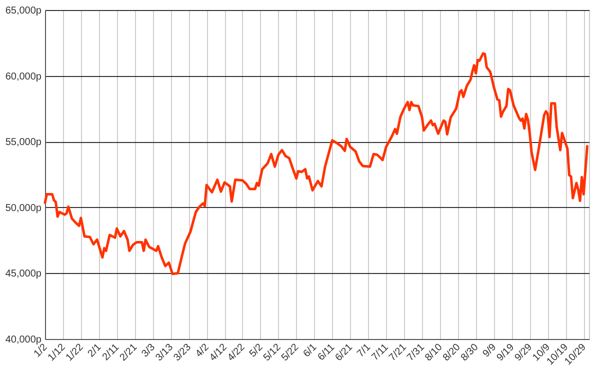  I want to click on y-tick-label: 45,000p, so click(23, 274).